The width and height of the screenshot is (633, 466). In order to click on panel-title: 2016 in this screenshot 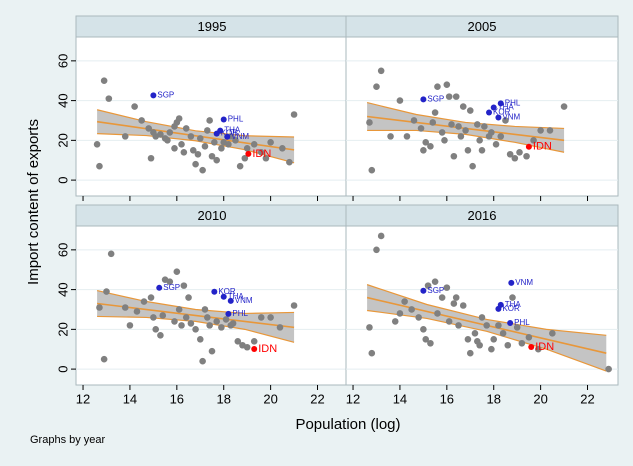, I will do `click(482, 215)`.